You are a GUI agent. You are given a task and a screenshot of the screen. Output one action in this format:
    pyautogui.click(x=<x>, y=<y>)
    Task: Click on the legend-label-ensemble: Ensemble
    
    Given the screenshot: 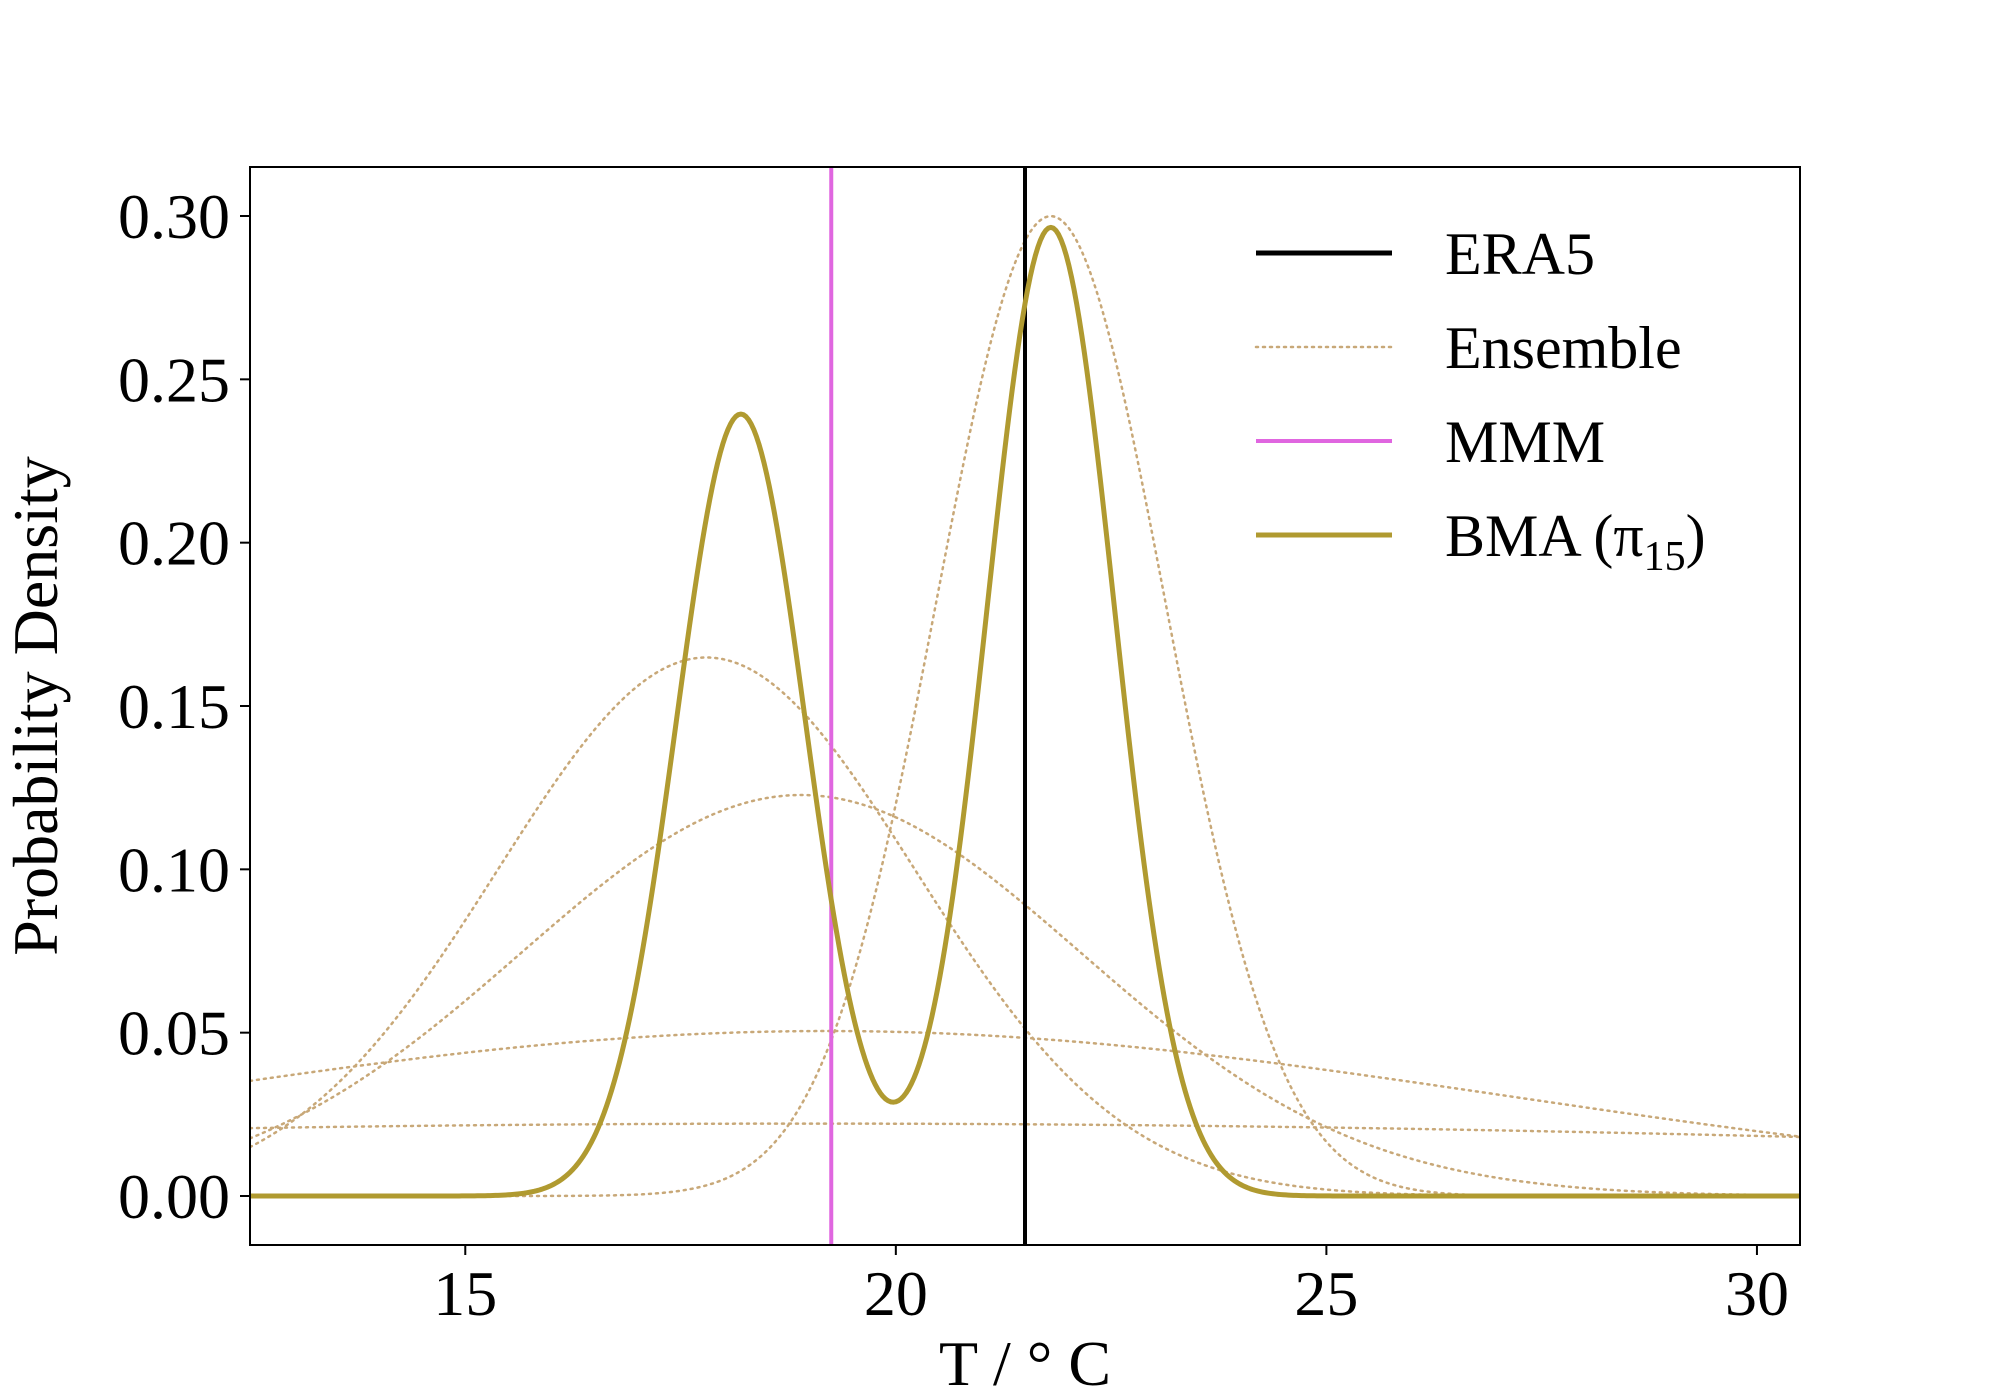 What is the action you would take?
    pyautogui.click(x=1563, y=348)
    